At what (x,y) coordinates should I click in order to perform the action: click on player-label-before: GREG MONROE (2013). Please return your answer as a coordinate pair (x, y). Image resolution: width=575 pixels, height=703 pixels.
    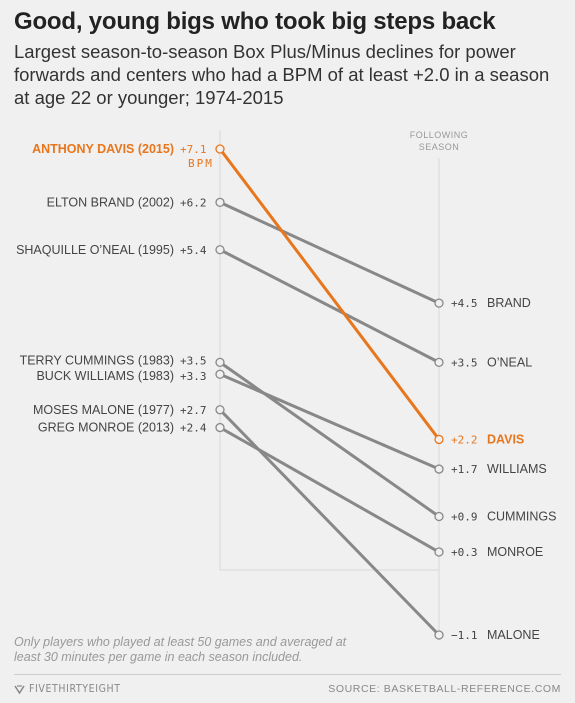
    Looking at the image, I should click on (106, 428).